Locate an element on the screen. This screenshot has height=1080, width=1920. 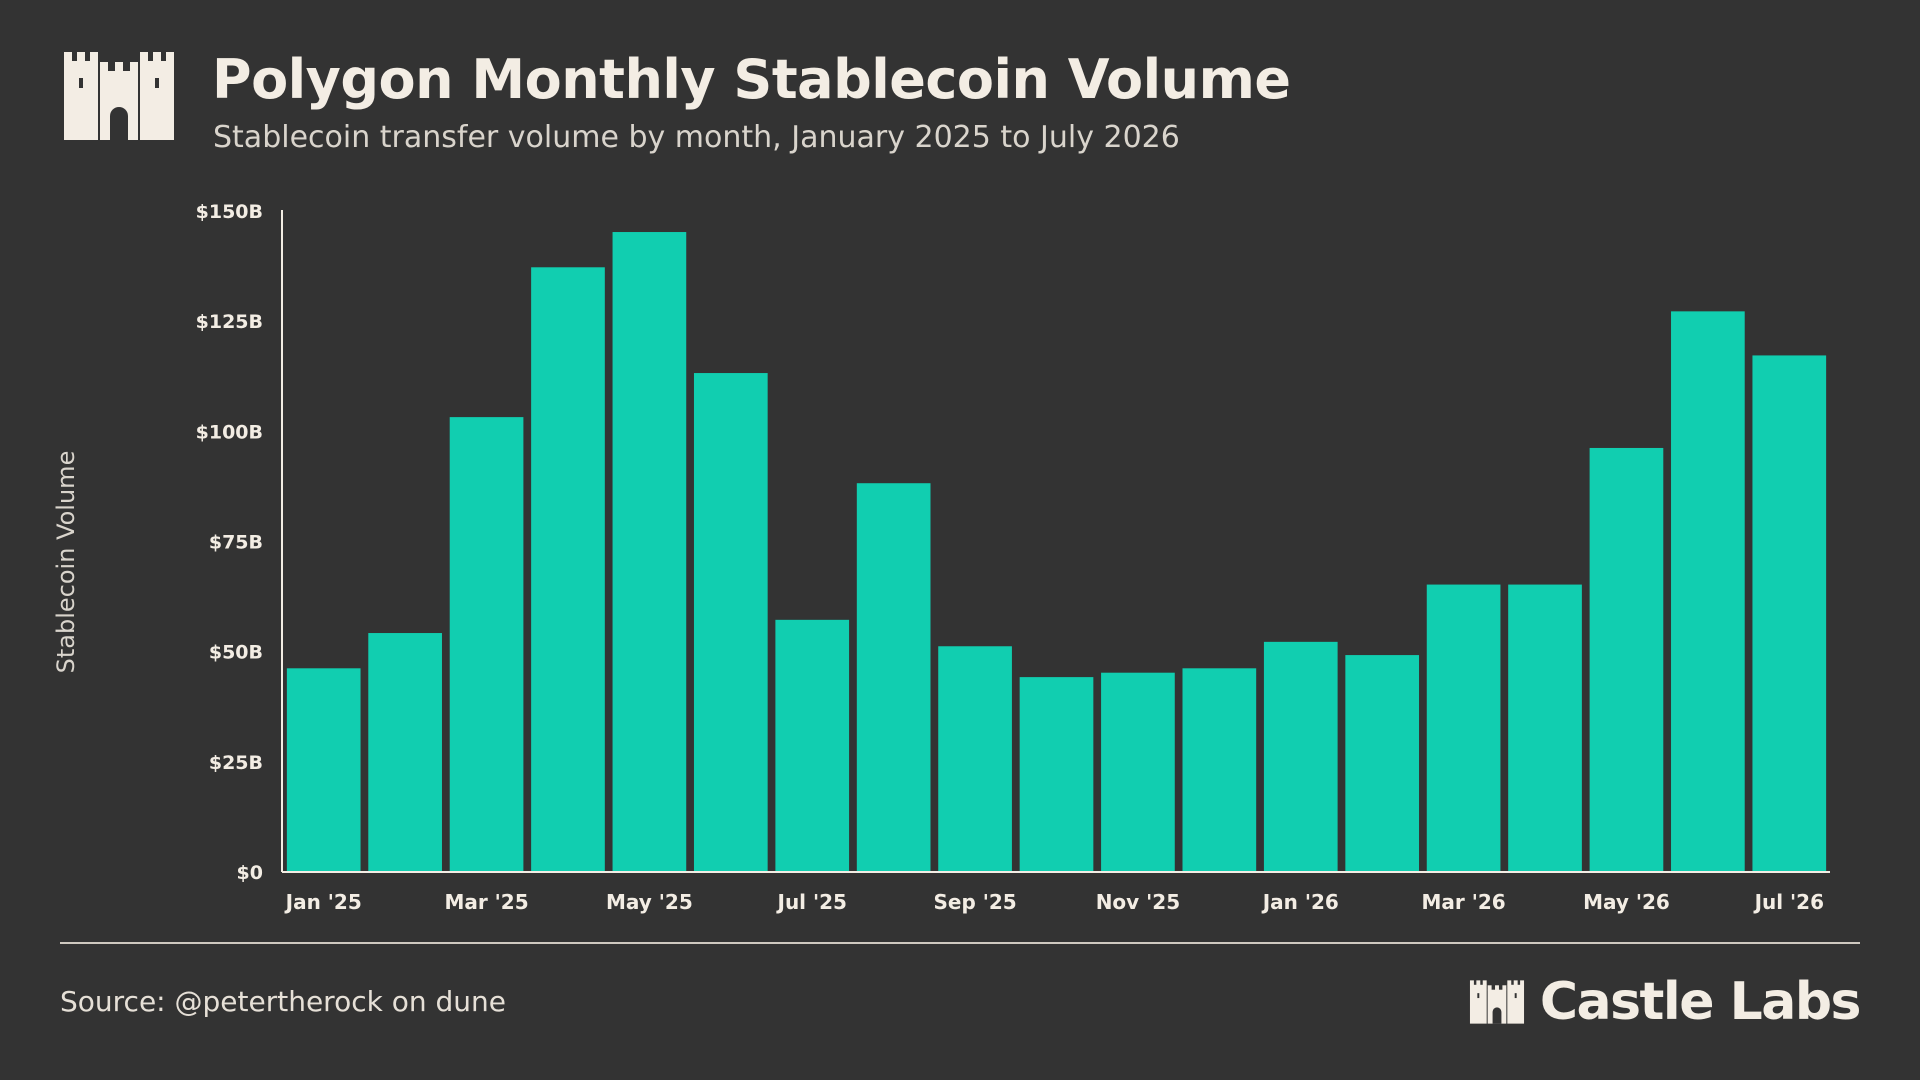
brand-name: Castle Labs is located at coordinates (1700, 1002).